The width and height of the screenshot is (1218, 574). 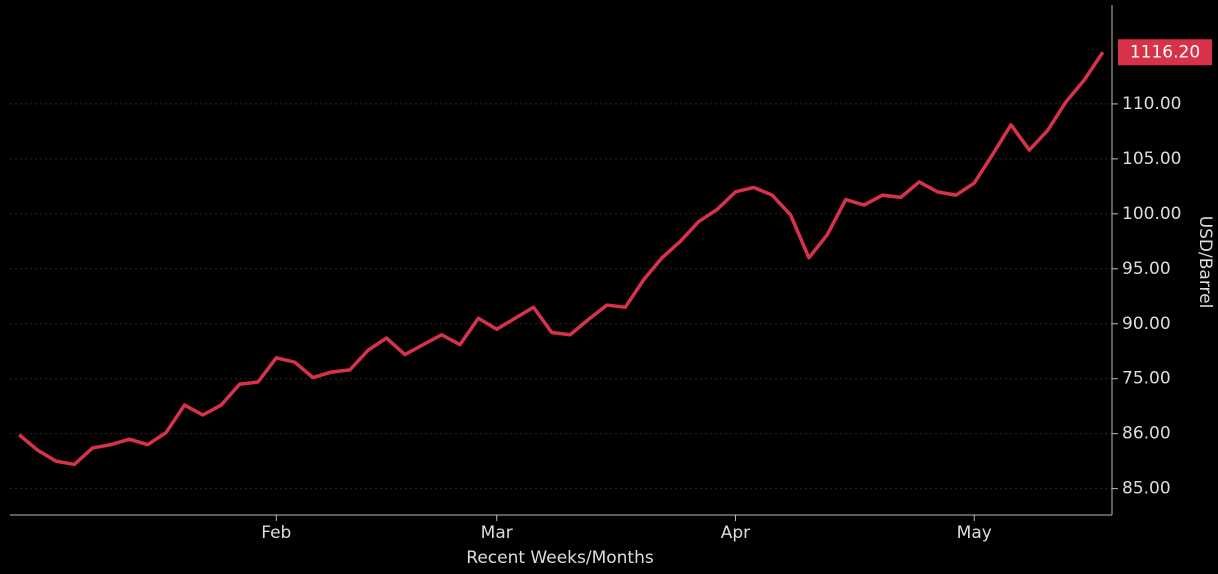 I want to click on y-tick-label: 85.00, so click(x=1146, y=489).